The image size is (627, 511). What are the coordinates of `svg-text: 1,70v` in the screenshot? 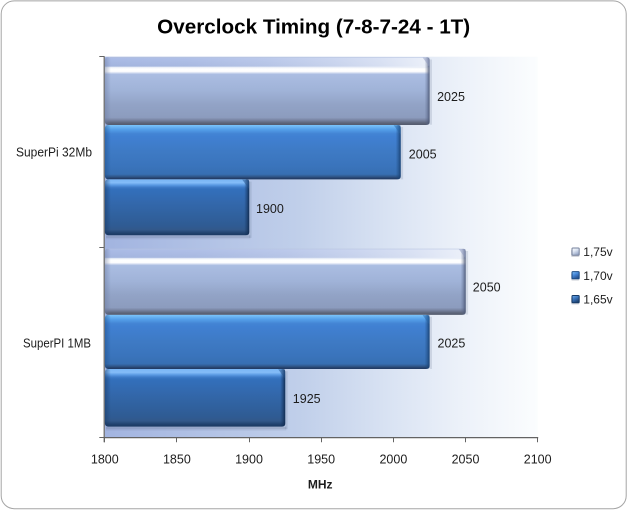 It's located at (597, 276).